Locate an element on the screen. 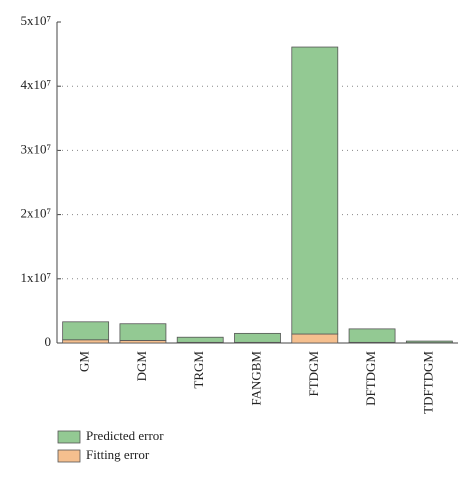  y-tick-label: 0 is located at coordinates (48, 341).